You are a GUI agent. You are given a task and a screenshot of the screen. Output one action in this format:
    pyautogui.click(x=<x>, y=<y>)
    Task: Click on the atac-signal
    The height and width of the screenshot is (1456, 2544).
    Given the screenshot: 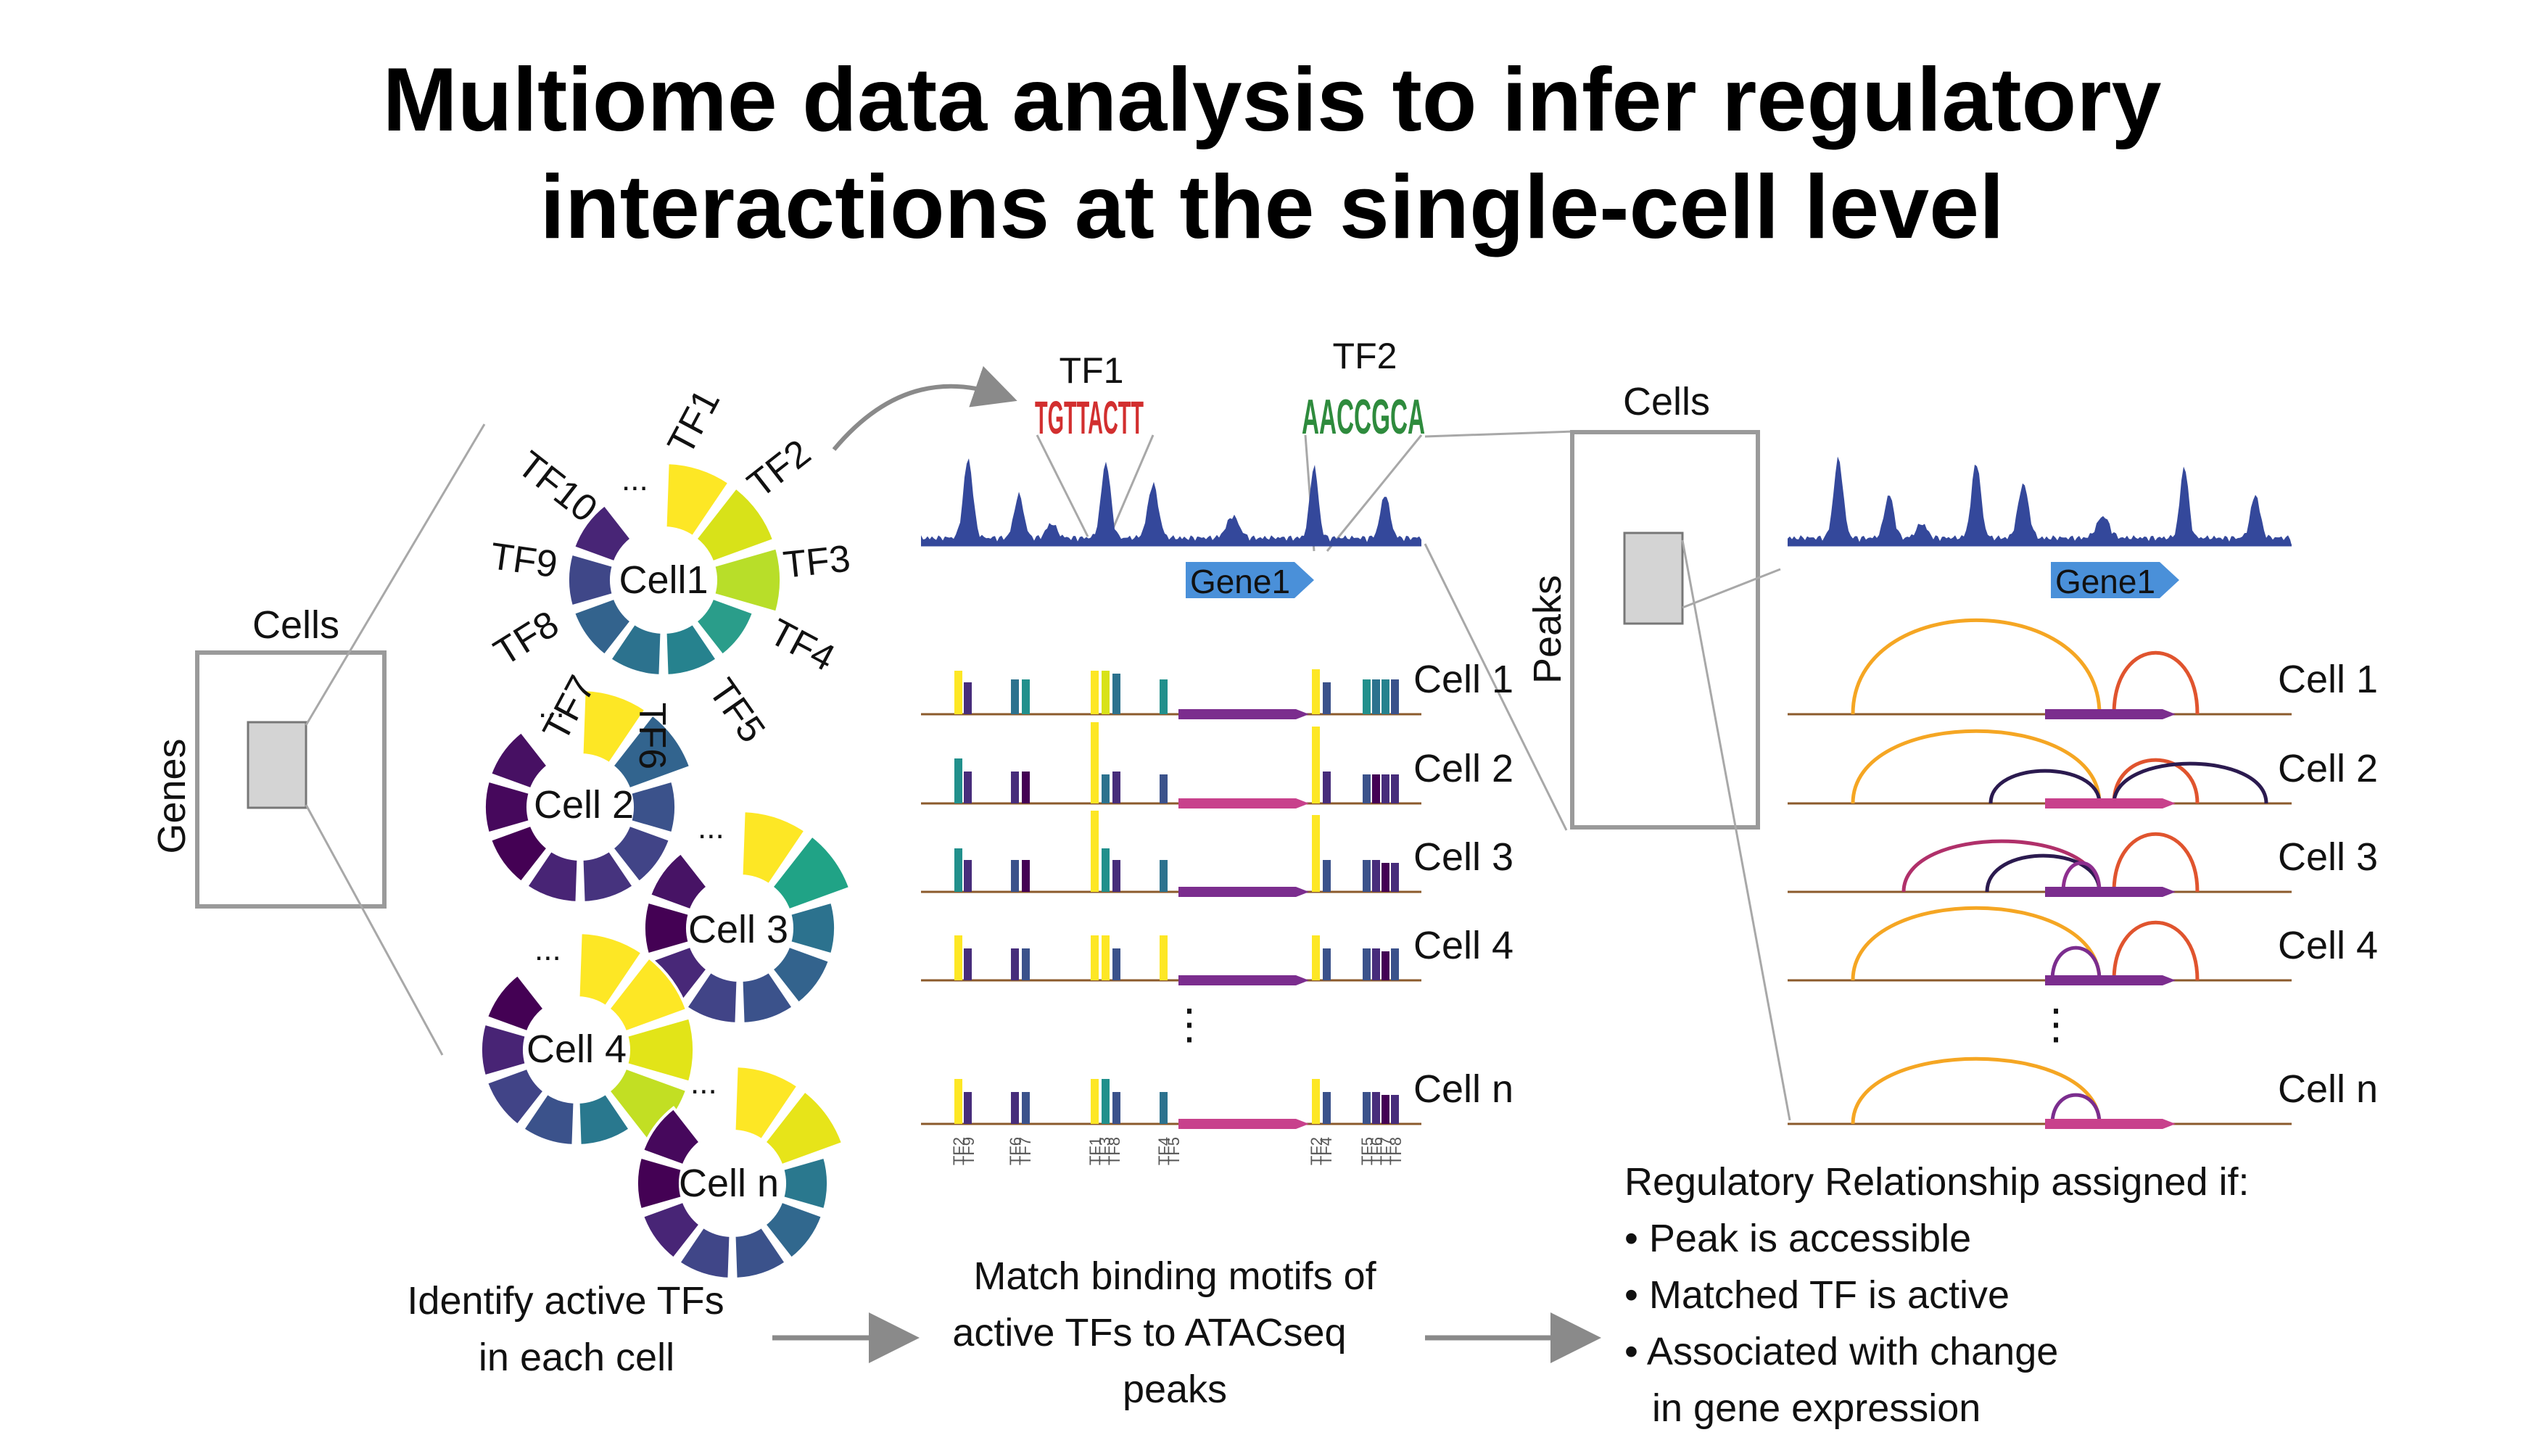 What is the action you would take?
    pyautogui.click(x=2040, y=500)
    